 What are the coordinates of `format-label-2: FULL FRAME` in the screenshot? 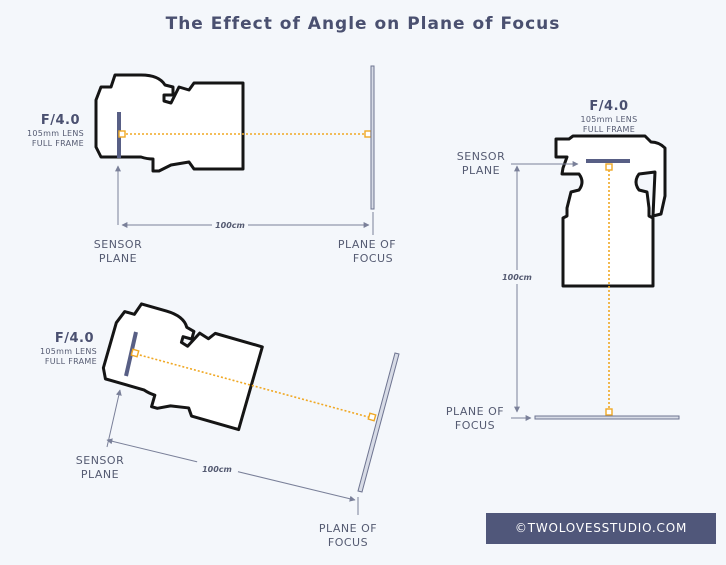 It's located at (71, 361).